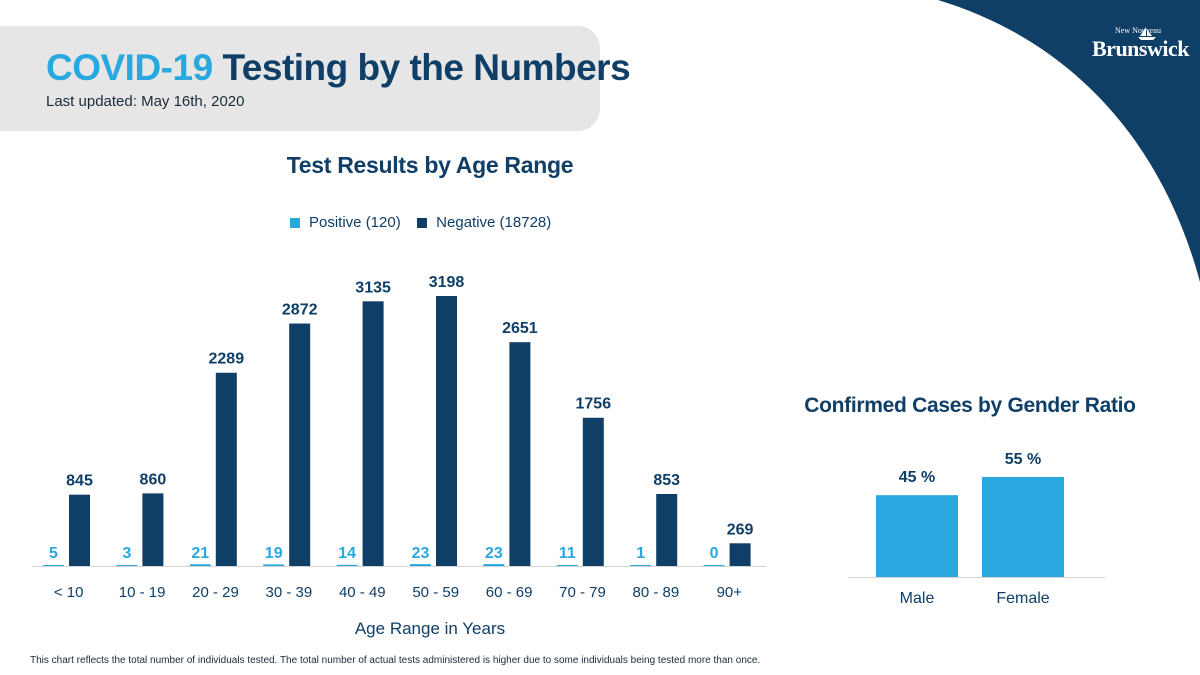 This screenshot has width=1200, height=675. Describe the element at coordinates (714, 553) in the screenshot. I see `positive-value-label: 0` at that location.